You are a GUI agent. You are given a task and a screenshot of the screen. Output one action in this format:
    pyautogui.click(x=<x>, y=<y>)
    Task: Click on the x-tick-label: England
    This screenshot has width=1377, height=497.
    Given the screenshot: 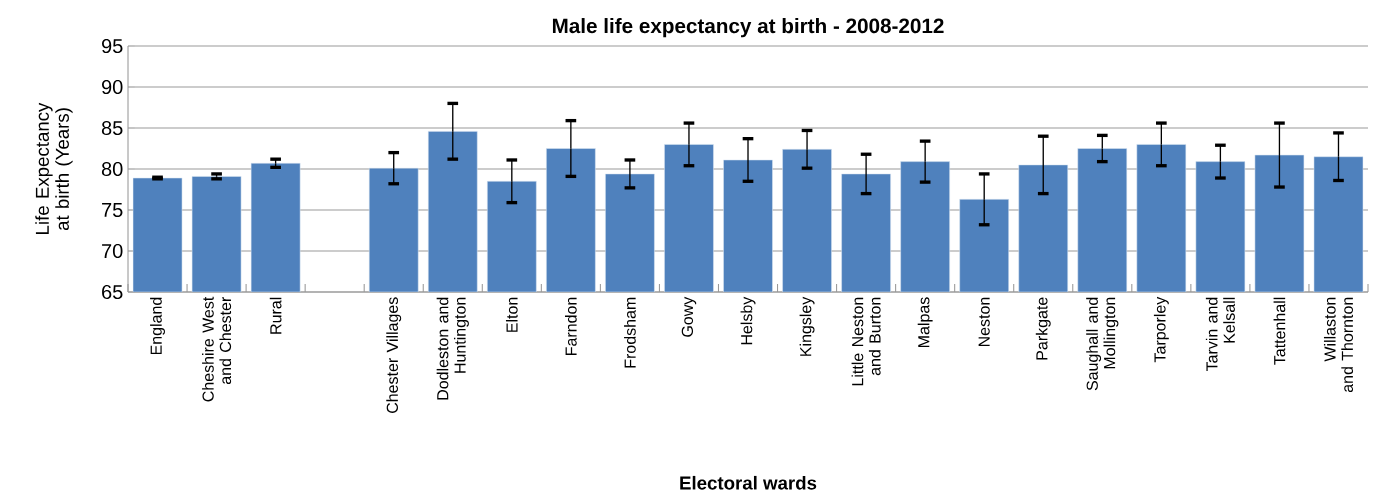 What is the action you would take?
    pyautogui.click(x=157, y=326)
    